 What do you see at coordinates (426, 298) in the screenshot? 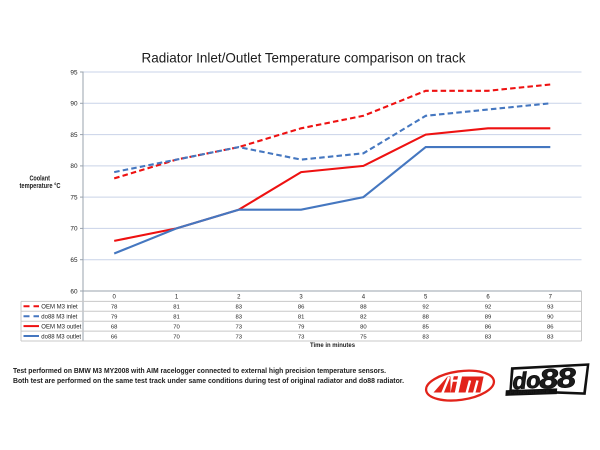
I see `svg-text: 5` at bounding box center [426, 298].